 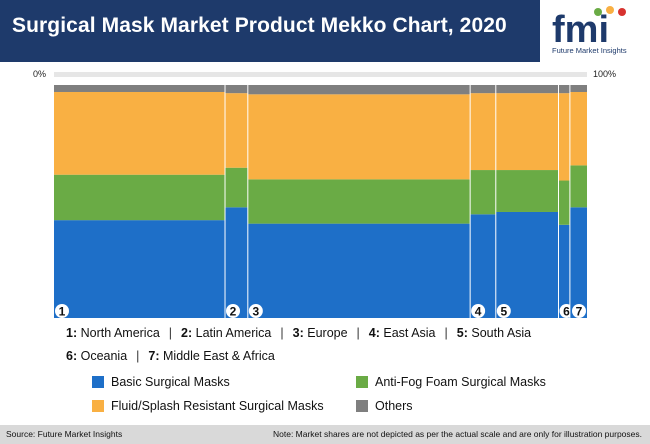 I want to click on mekko-segment-4-fluid, so click(x=483, y=132).